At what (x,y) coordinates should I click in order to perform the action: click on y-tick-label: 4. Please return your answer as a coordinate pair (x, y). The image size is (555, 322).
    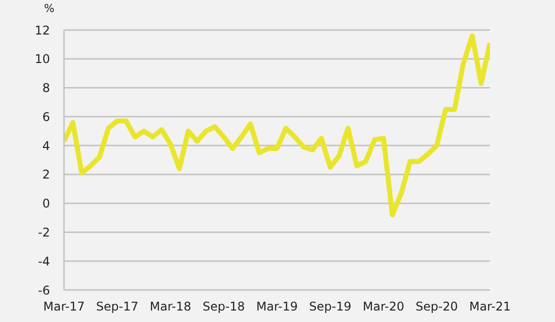
    Looking at the image, I should click on (46, 145).